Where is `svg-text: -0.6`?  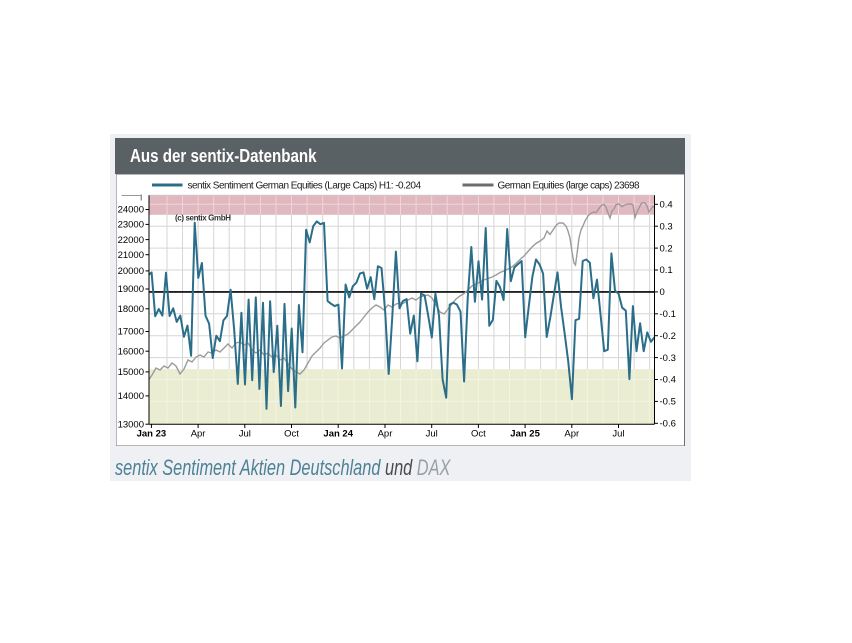
svg-text: -0.6 is located at coordinates (668, 424).